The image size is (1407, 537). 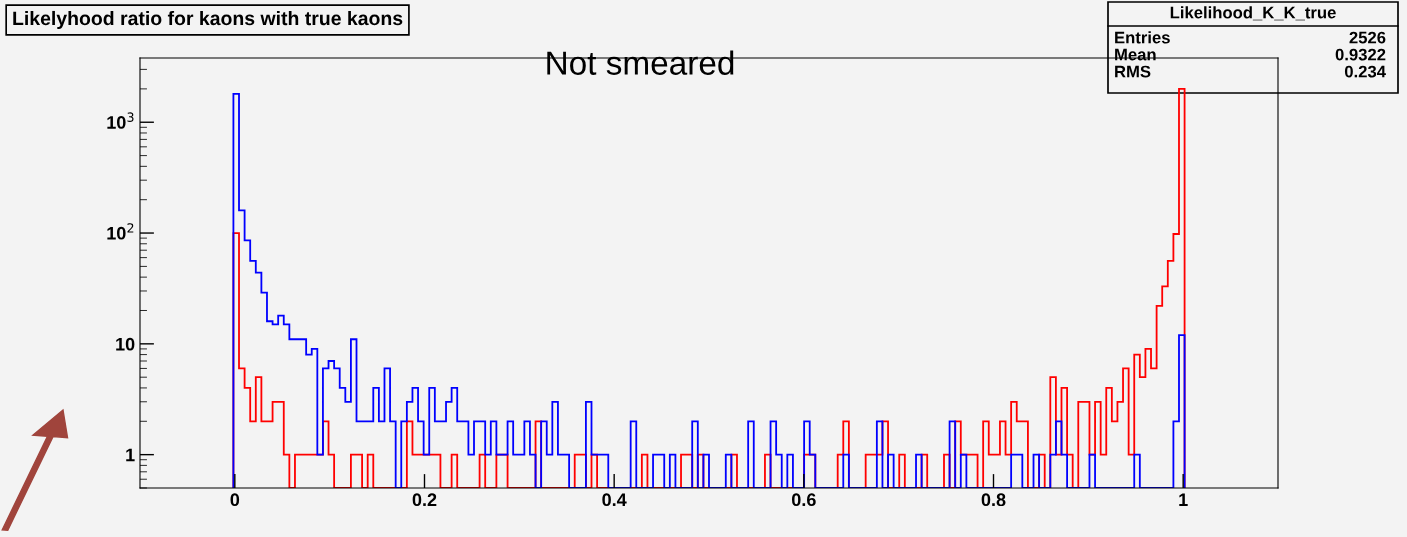 What do you see at coordinates (130, 455) in the screenshot?
I see `y-tick-label: 1` at bounding box center [130, 455].